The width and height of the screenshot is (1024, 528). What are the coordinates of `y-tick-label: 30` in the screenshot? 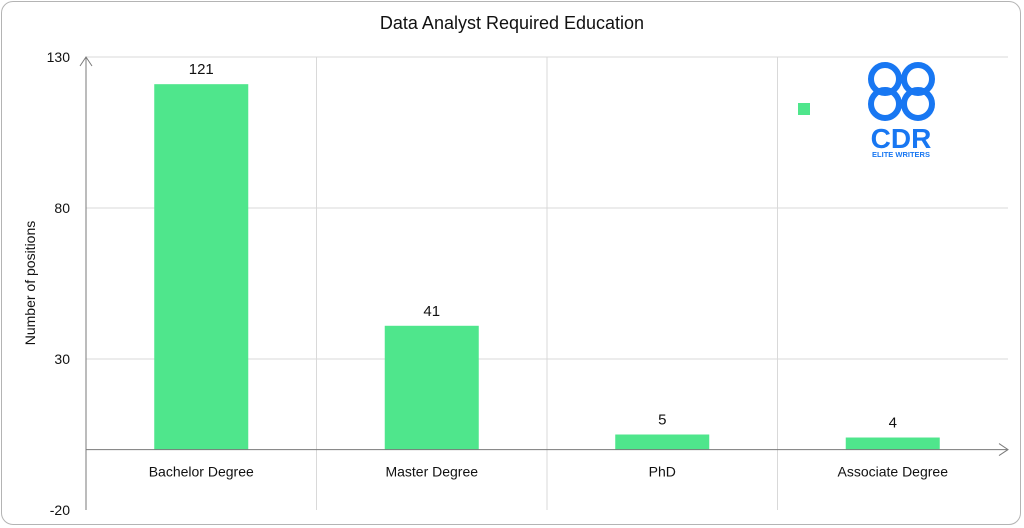 It's located at (62, 359).